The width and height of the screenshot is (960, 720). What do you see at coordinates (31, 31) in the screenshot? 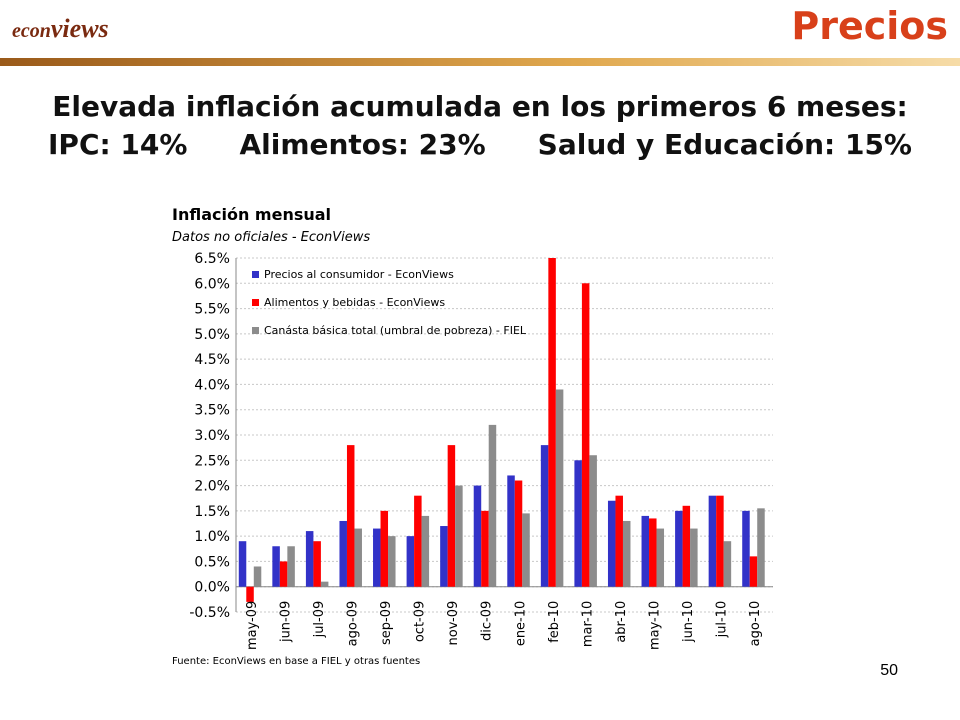
I see `logo-part1: econ` at bounding box center [31, 31].